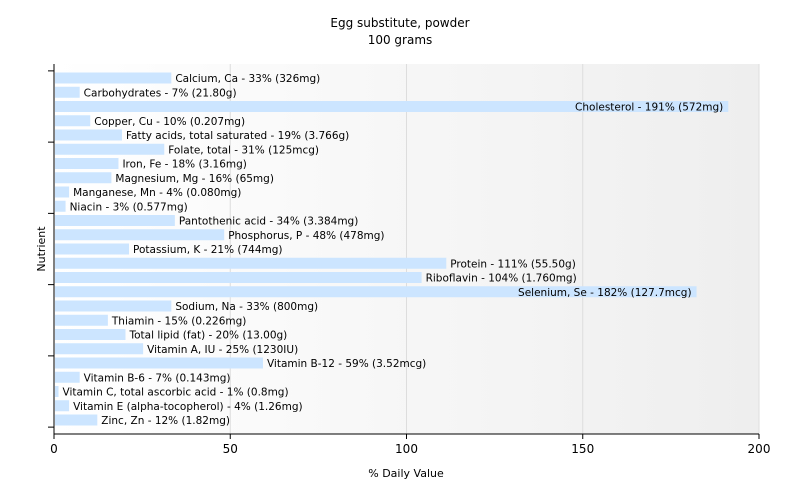 This screenshot has height=500, width=800. What do you see at coordinates (306, 236) in the screenshot?
I see `bar-label: Phosphorus, P - 48% (478mg)` at bounding box center [306, 236].